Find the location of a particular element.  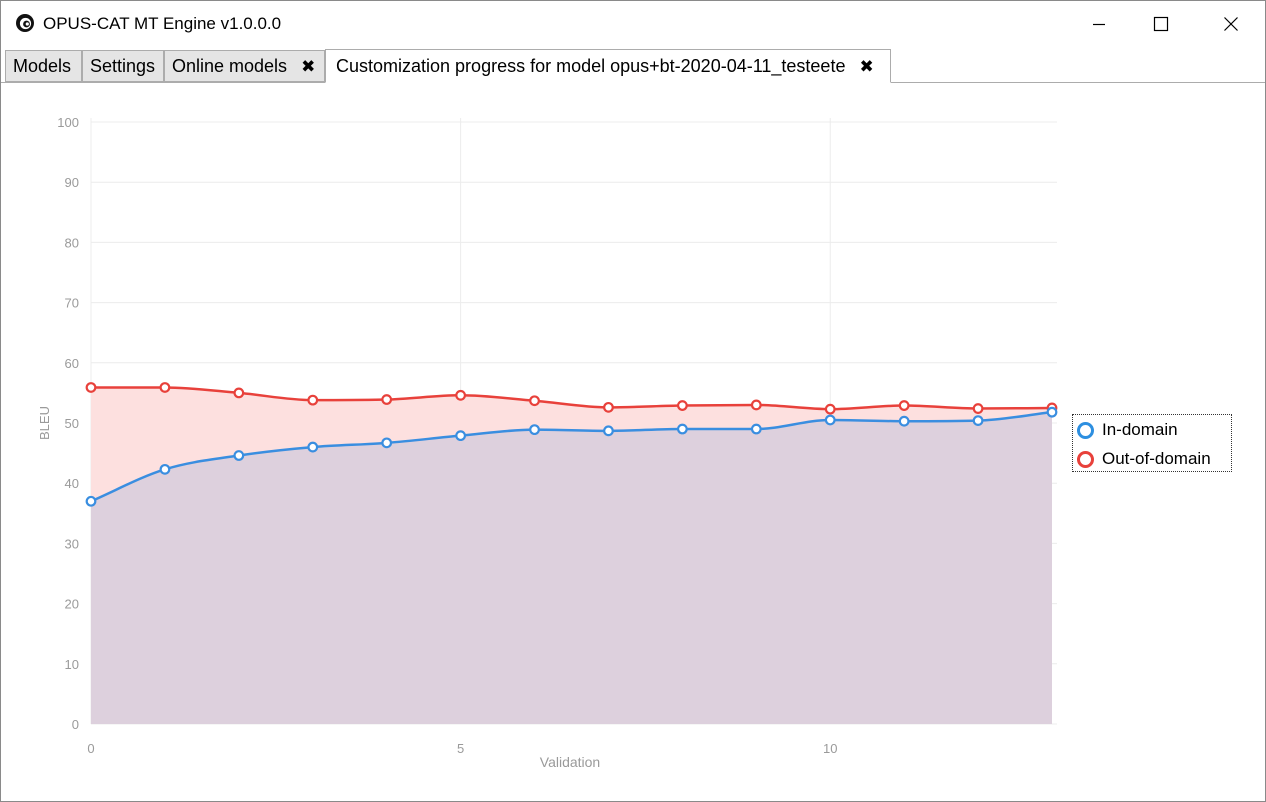

y-tick-label: 80 is located at coordinates (72, 242).